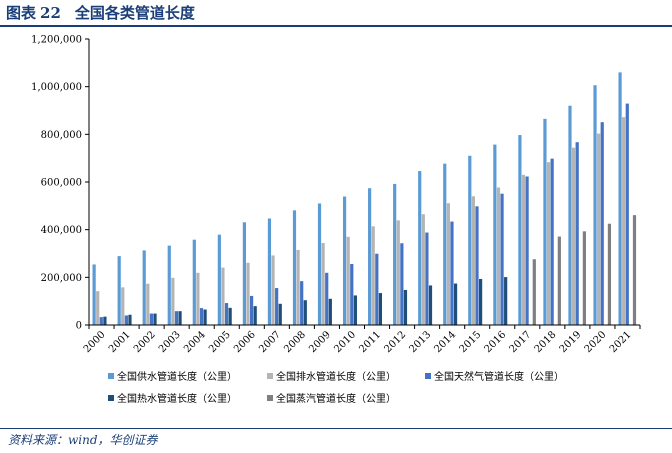 The height and width of the screenshot is (453, 672). Describe the element at coordinates (177, 376) in the screenshot. I see `legend-label: 全国供水管道长度（公里）` at that location.